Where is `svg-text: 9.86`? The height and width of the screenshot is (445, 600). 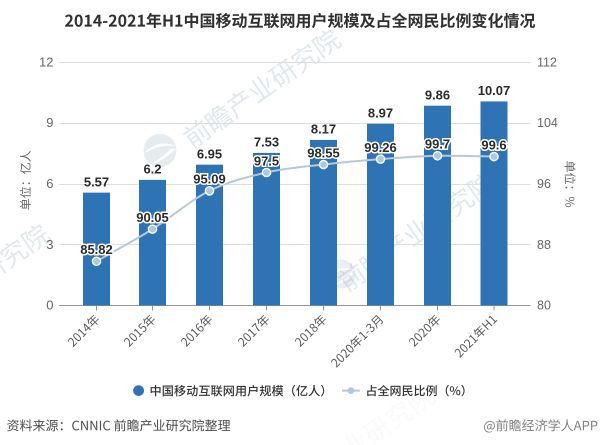 svg-text: 9.86 is located at coordinates (437, 94).